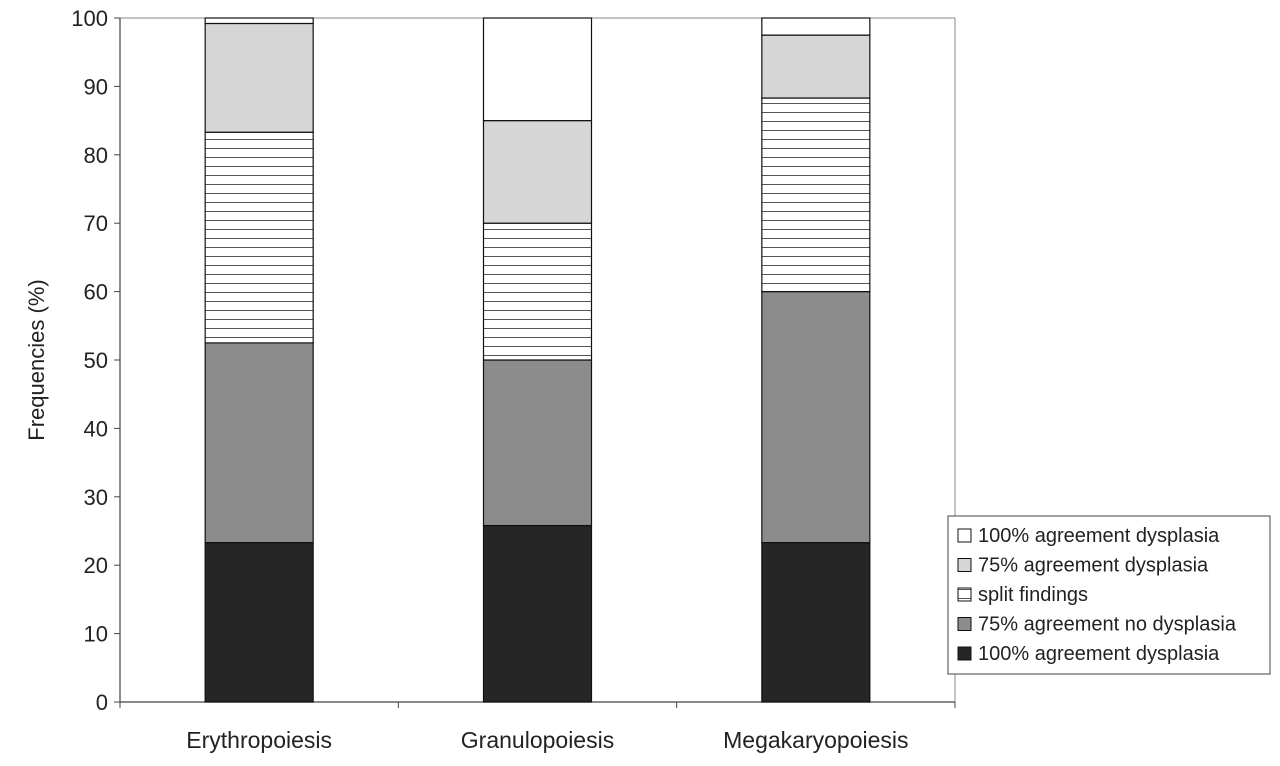  Describe the element at coordinates (96, 360) in the screenshot. I see `y-tick-label: 50` at that location.